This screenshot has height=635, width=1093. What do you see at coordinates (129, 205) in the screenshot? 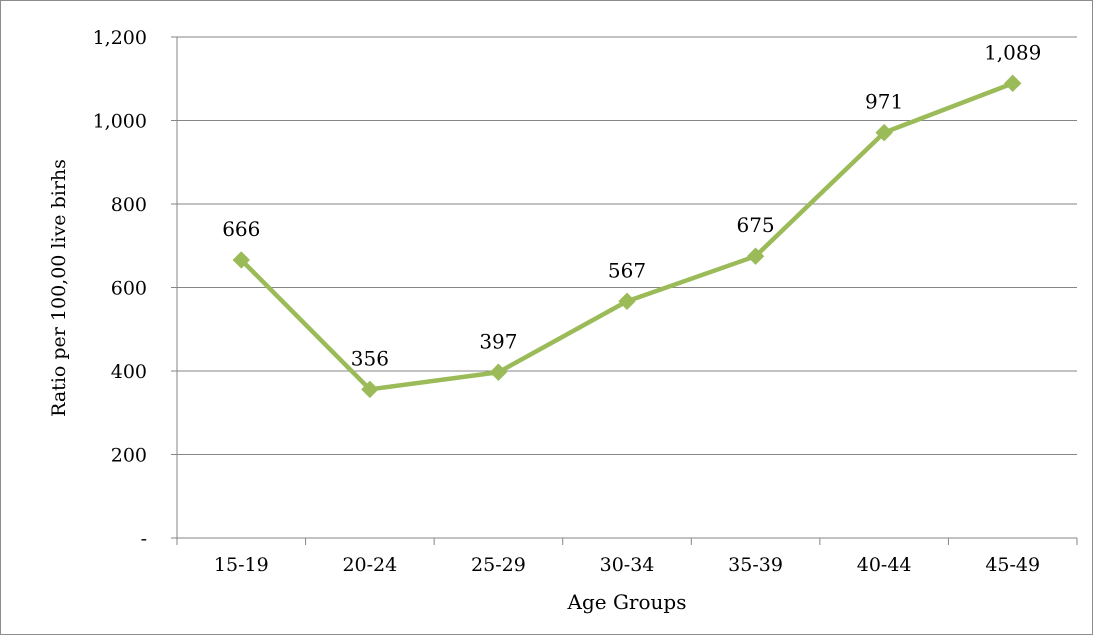
I see `y-tick-label: 800` at bounding box center [129, 205].